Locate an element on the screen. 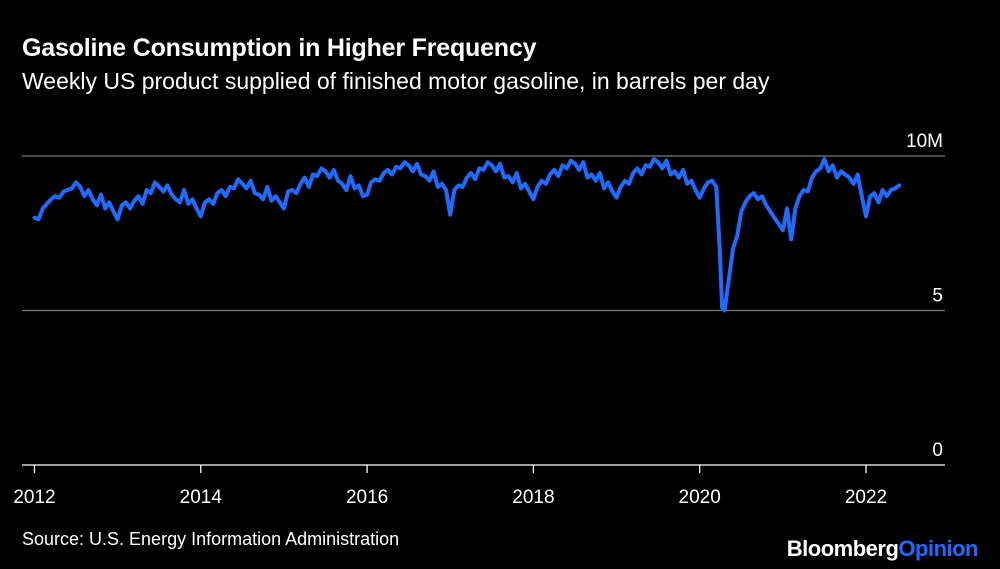  x-tick-label: 2016 is located at coordinates (367, 497).